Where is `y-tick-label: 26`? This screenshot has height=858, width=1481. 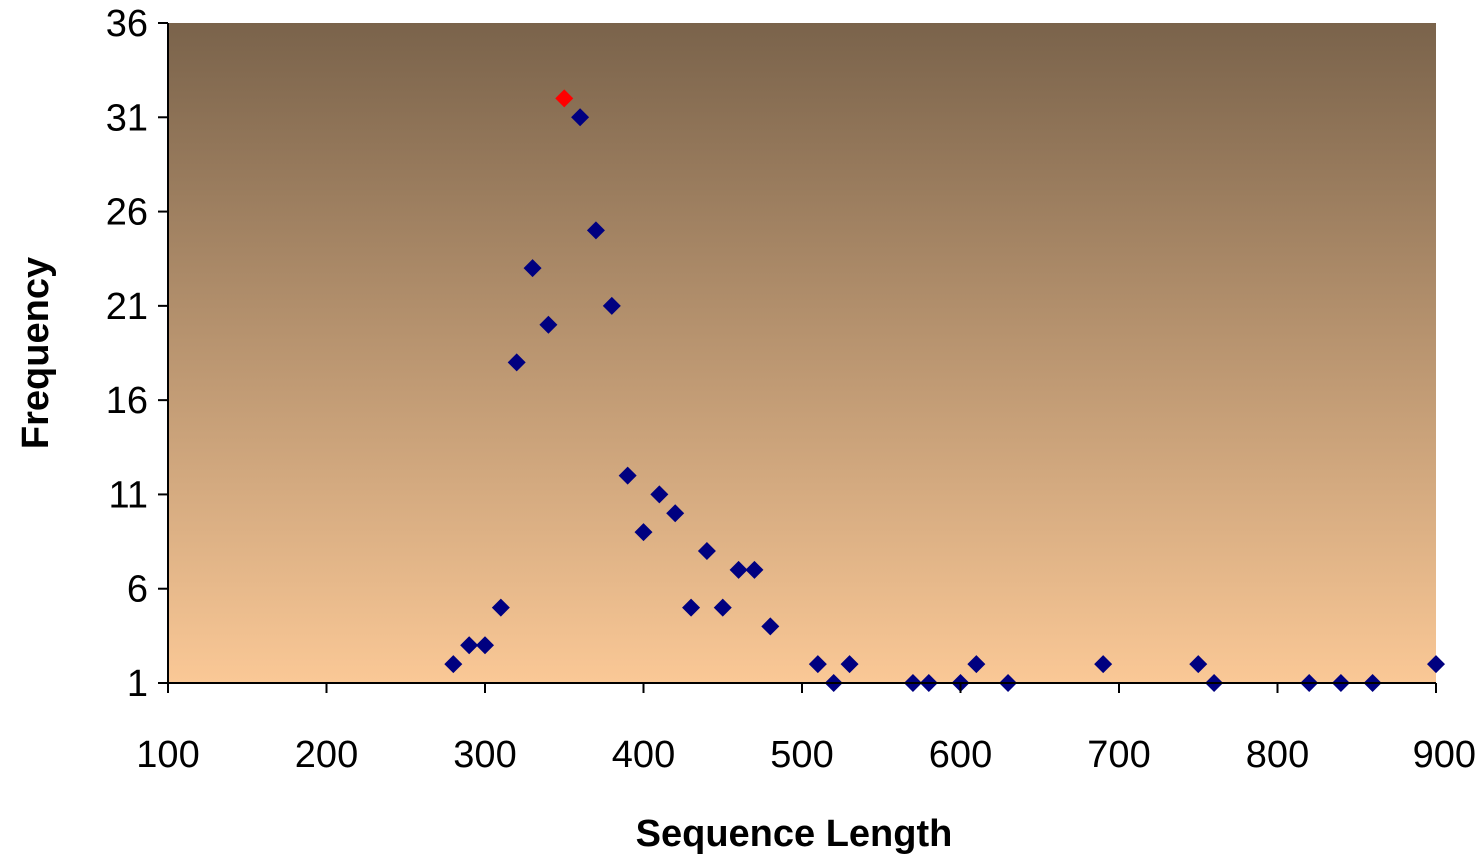
y-tick-label: 26 is located at coordinates (127, 213).